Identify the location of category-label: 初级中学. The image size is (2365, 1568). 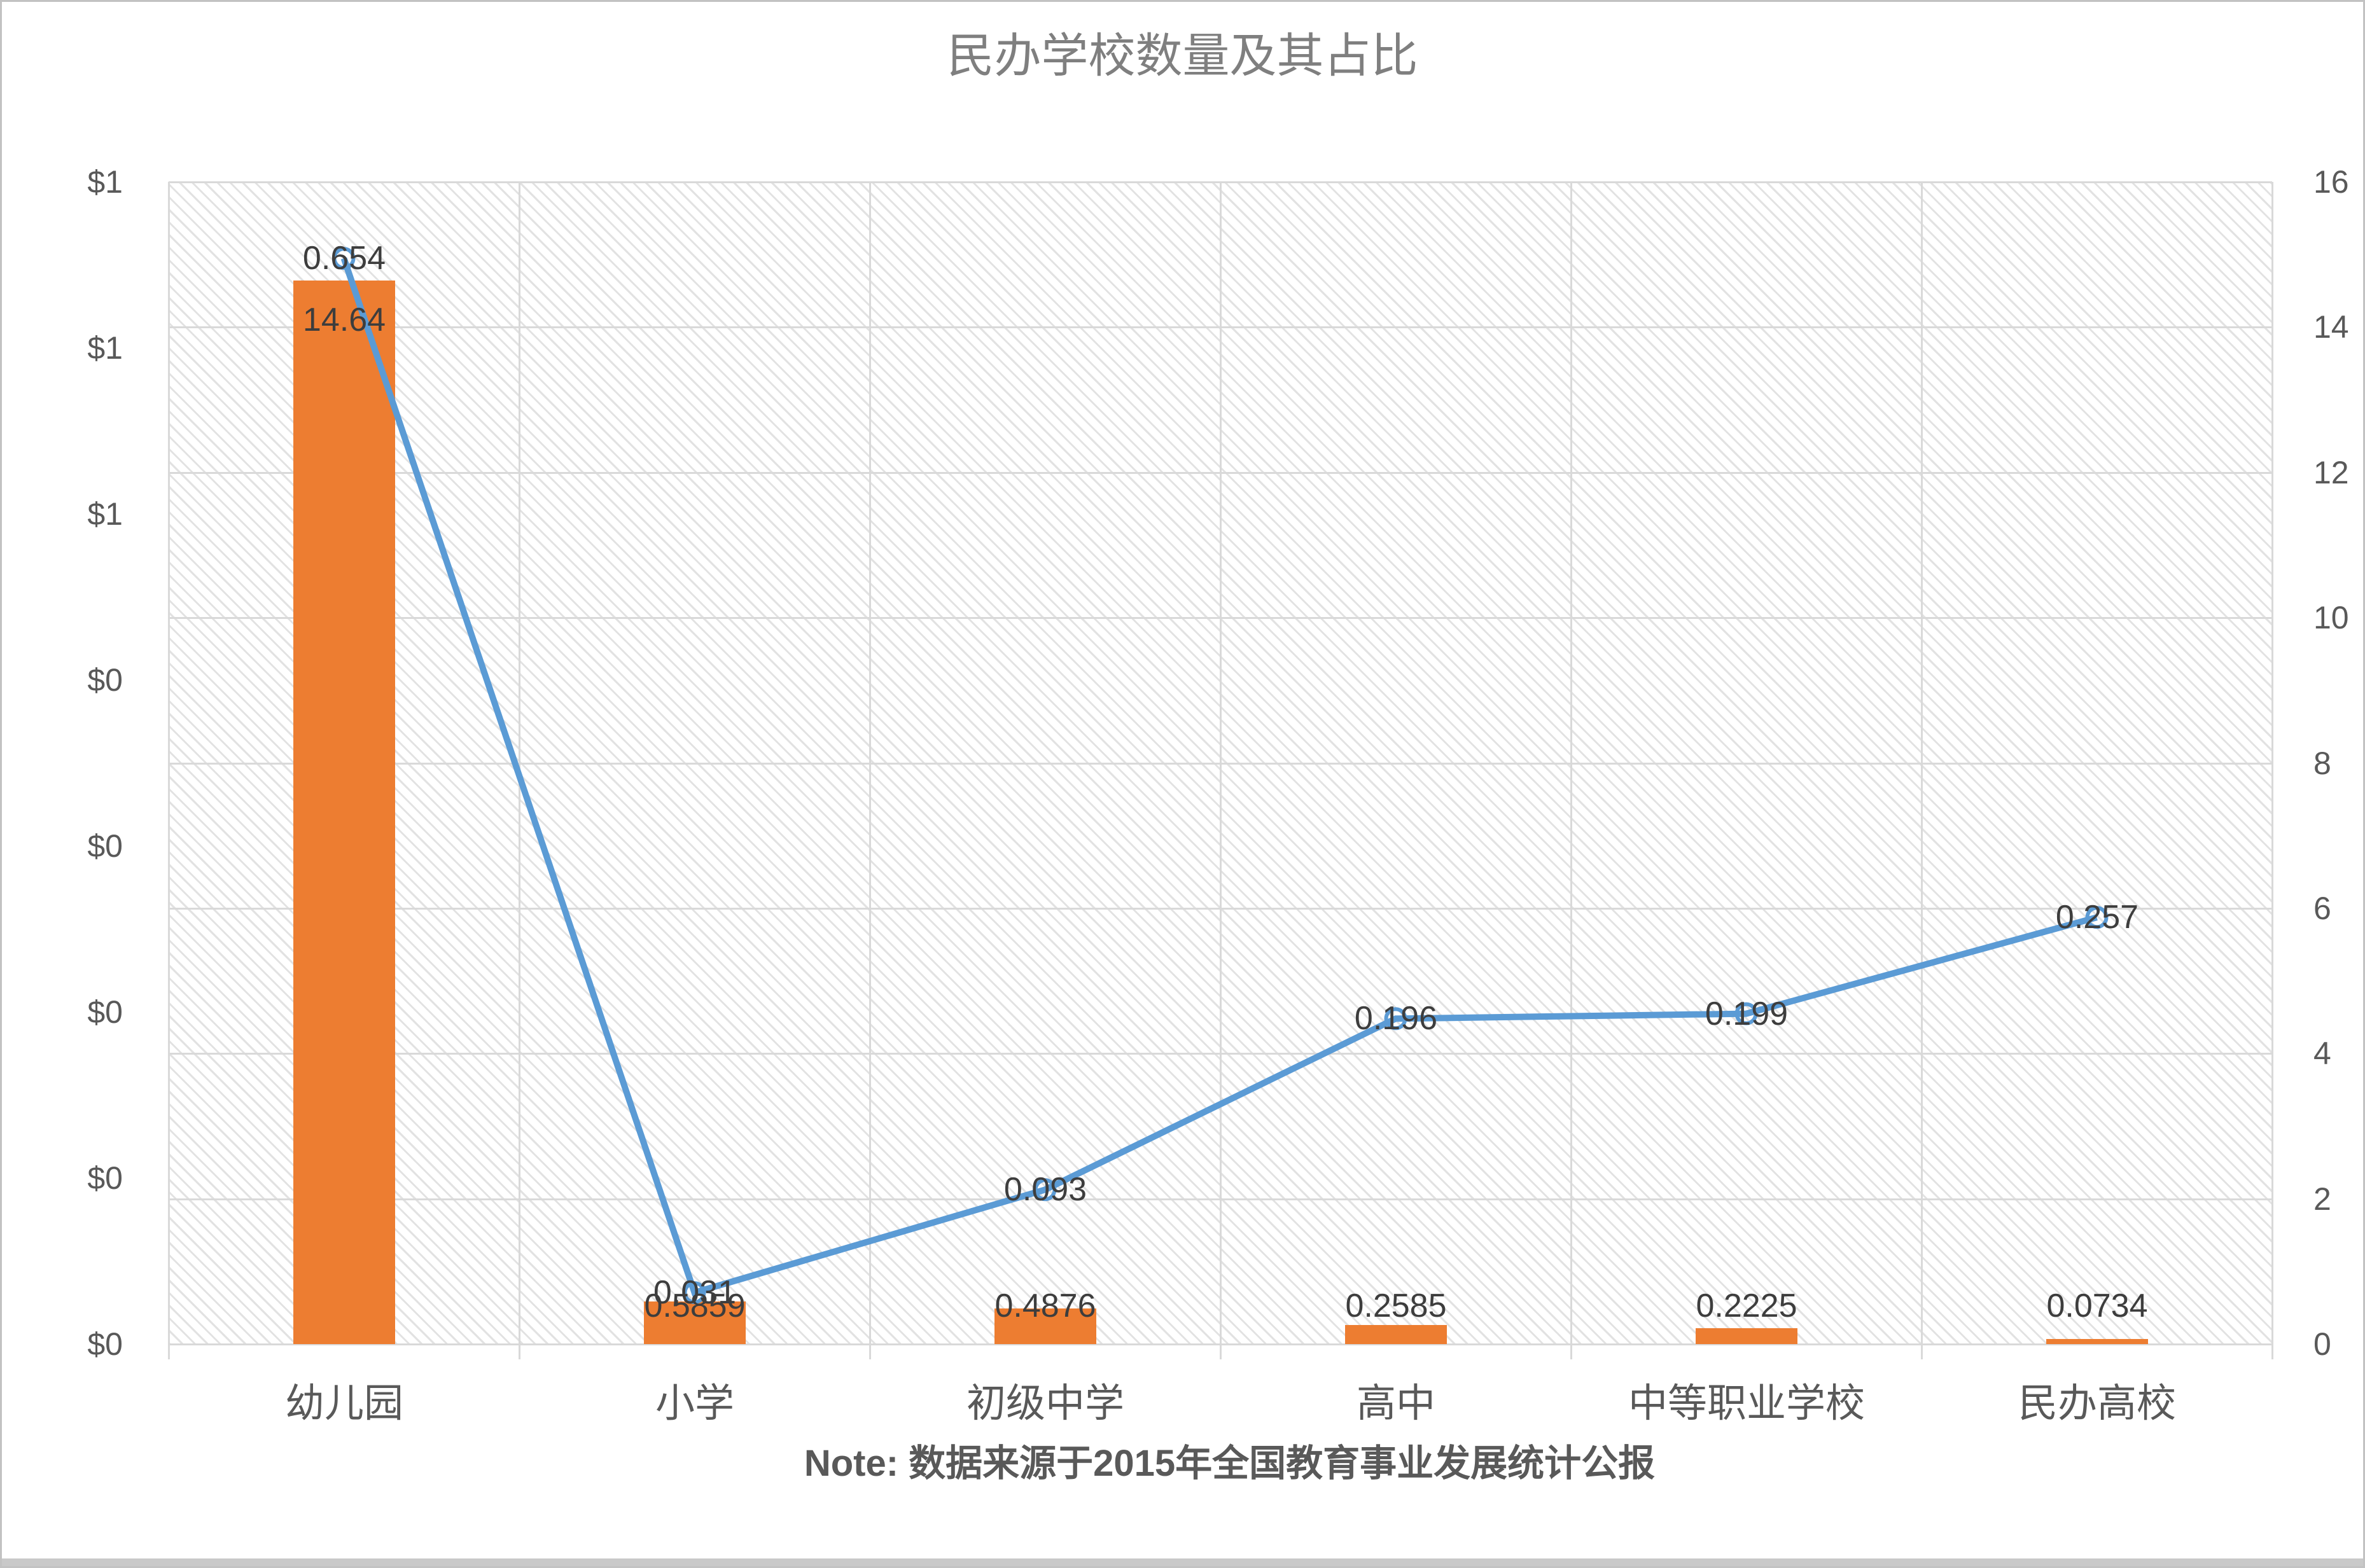
(1045, 1404).